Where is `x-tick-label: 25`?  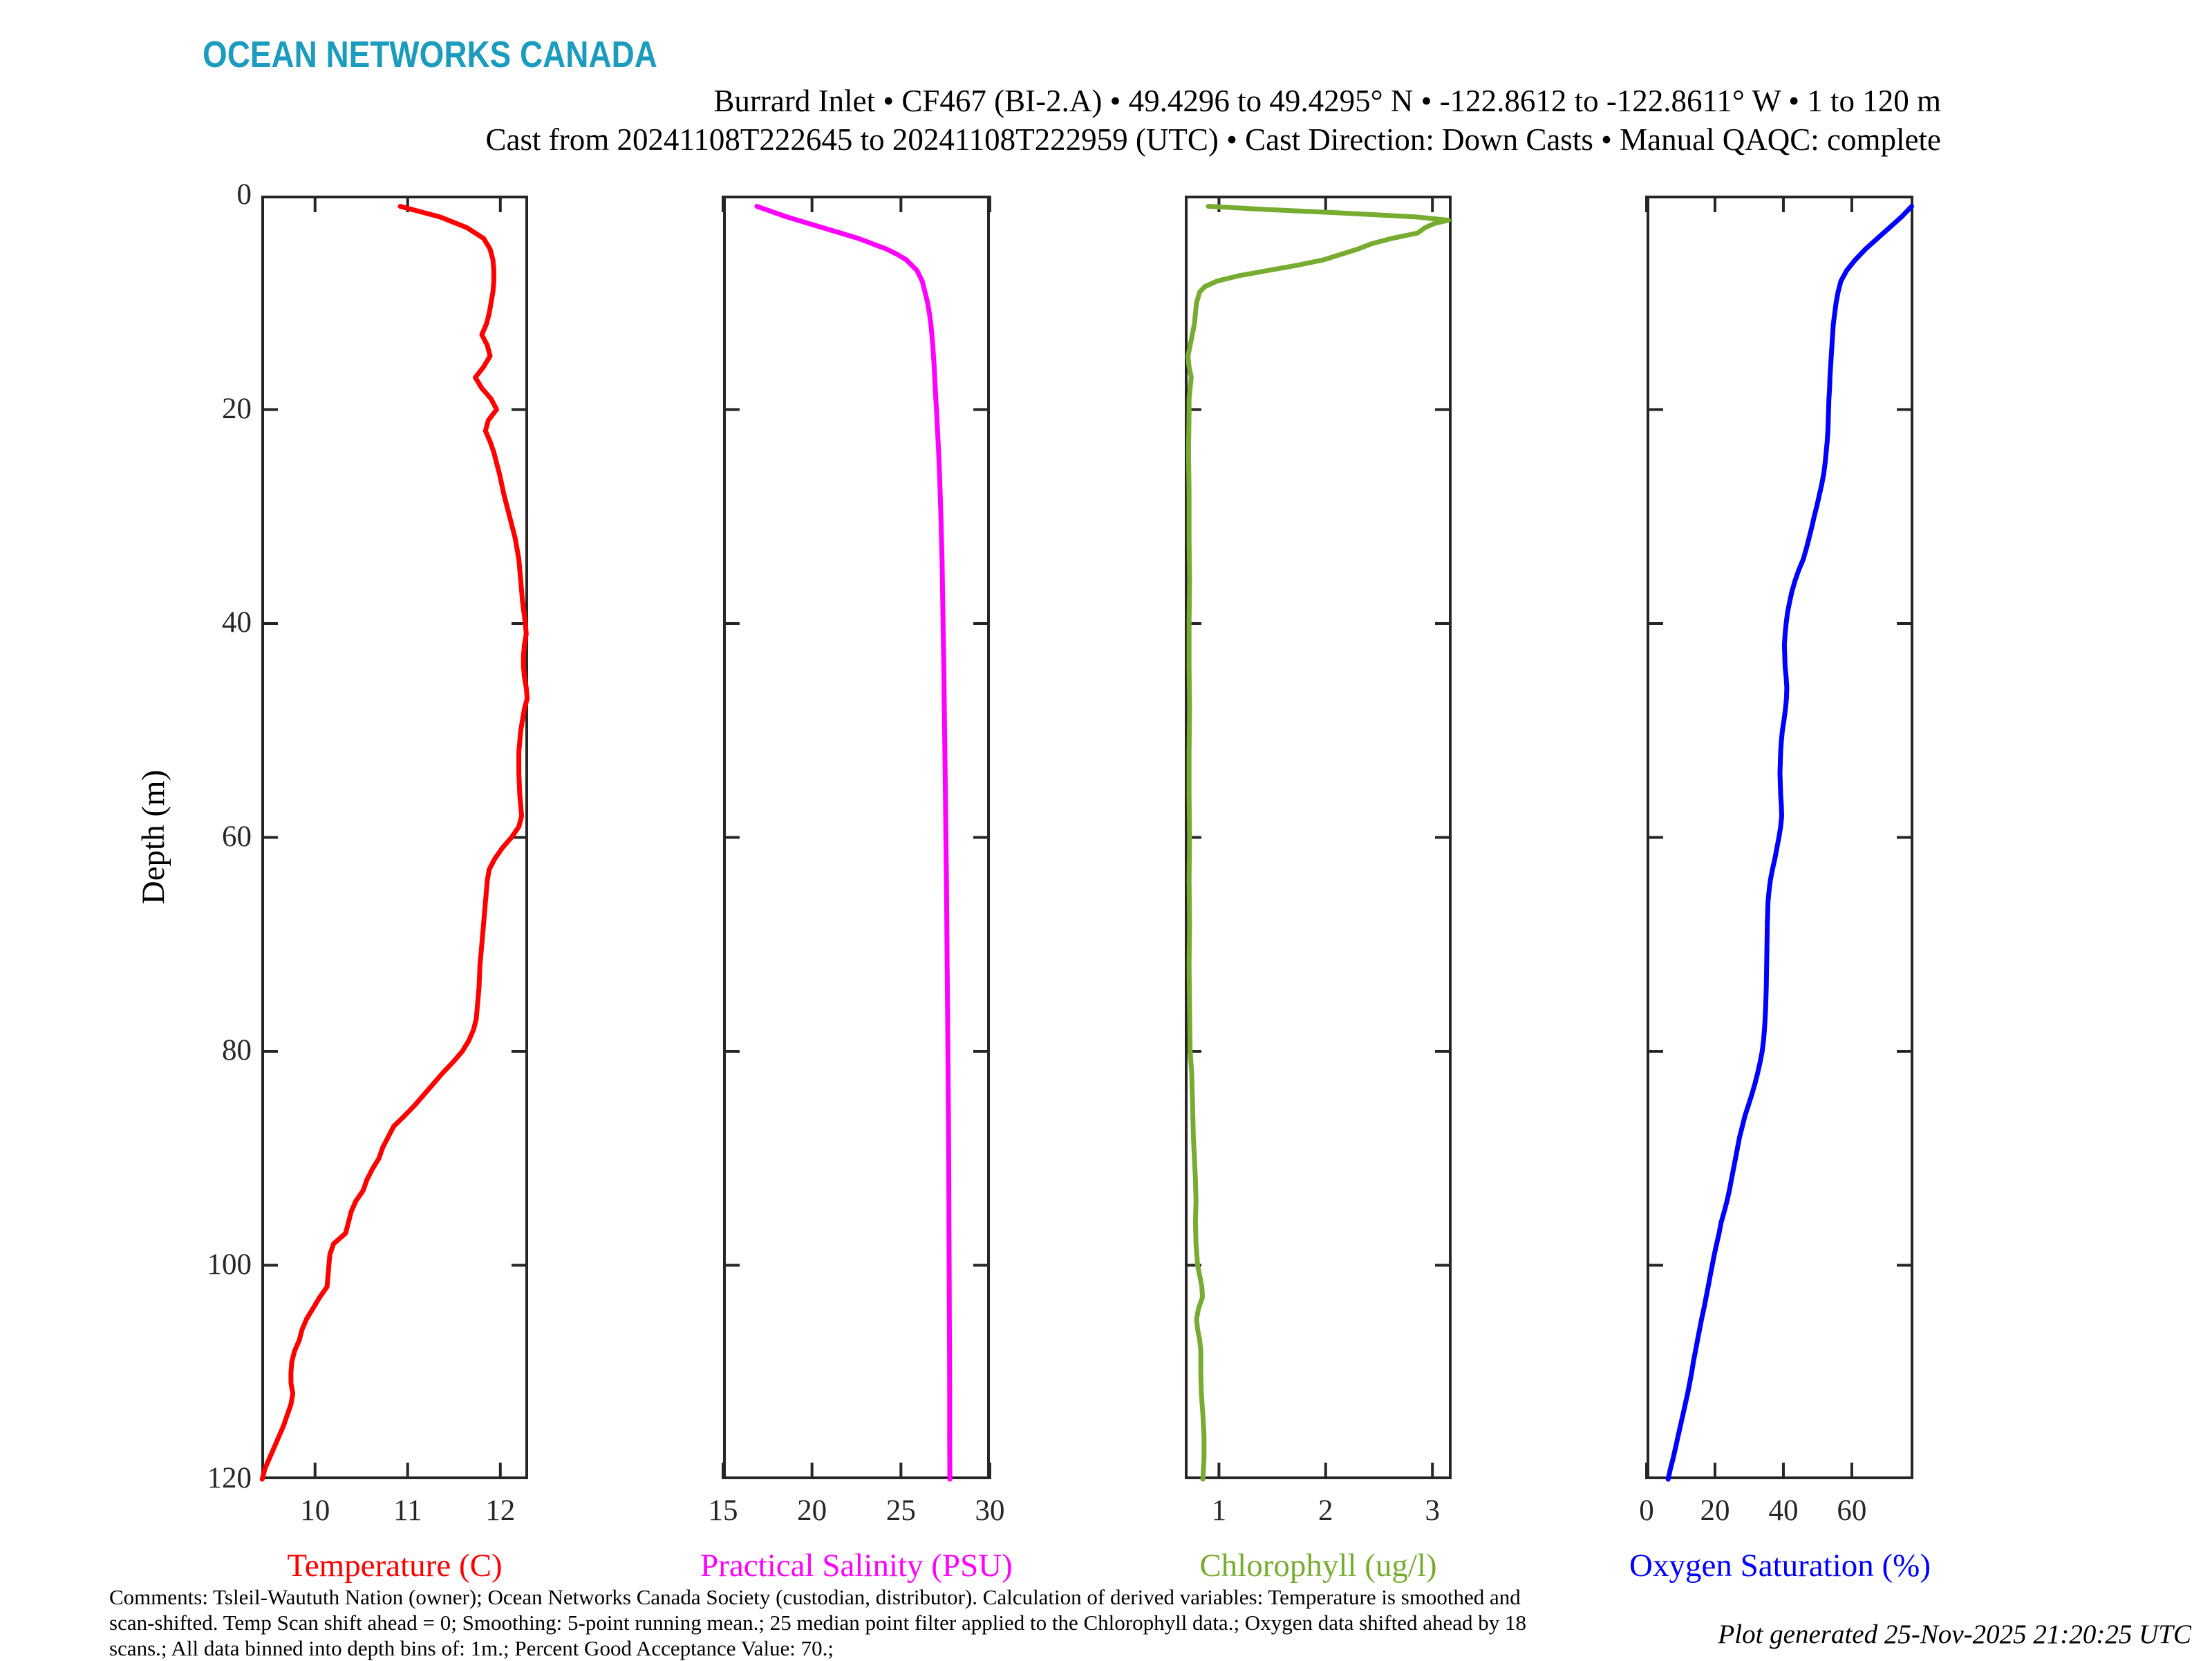
x-tick-label: 25 is located at coordinates (901, 1511).